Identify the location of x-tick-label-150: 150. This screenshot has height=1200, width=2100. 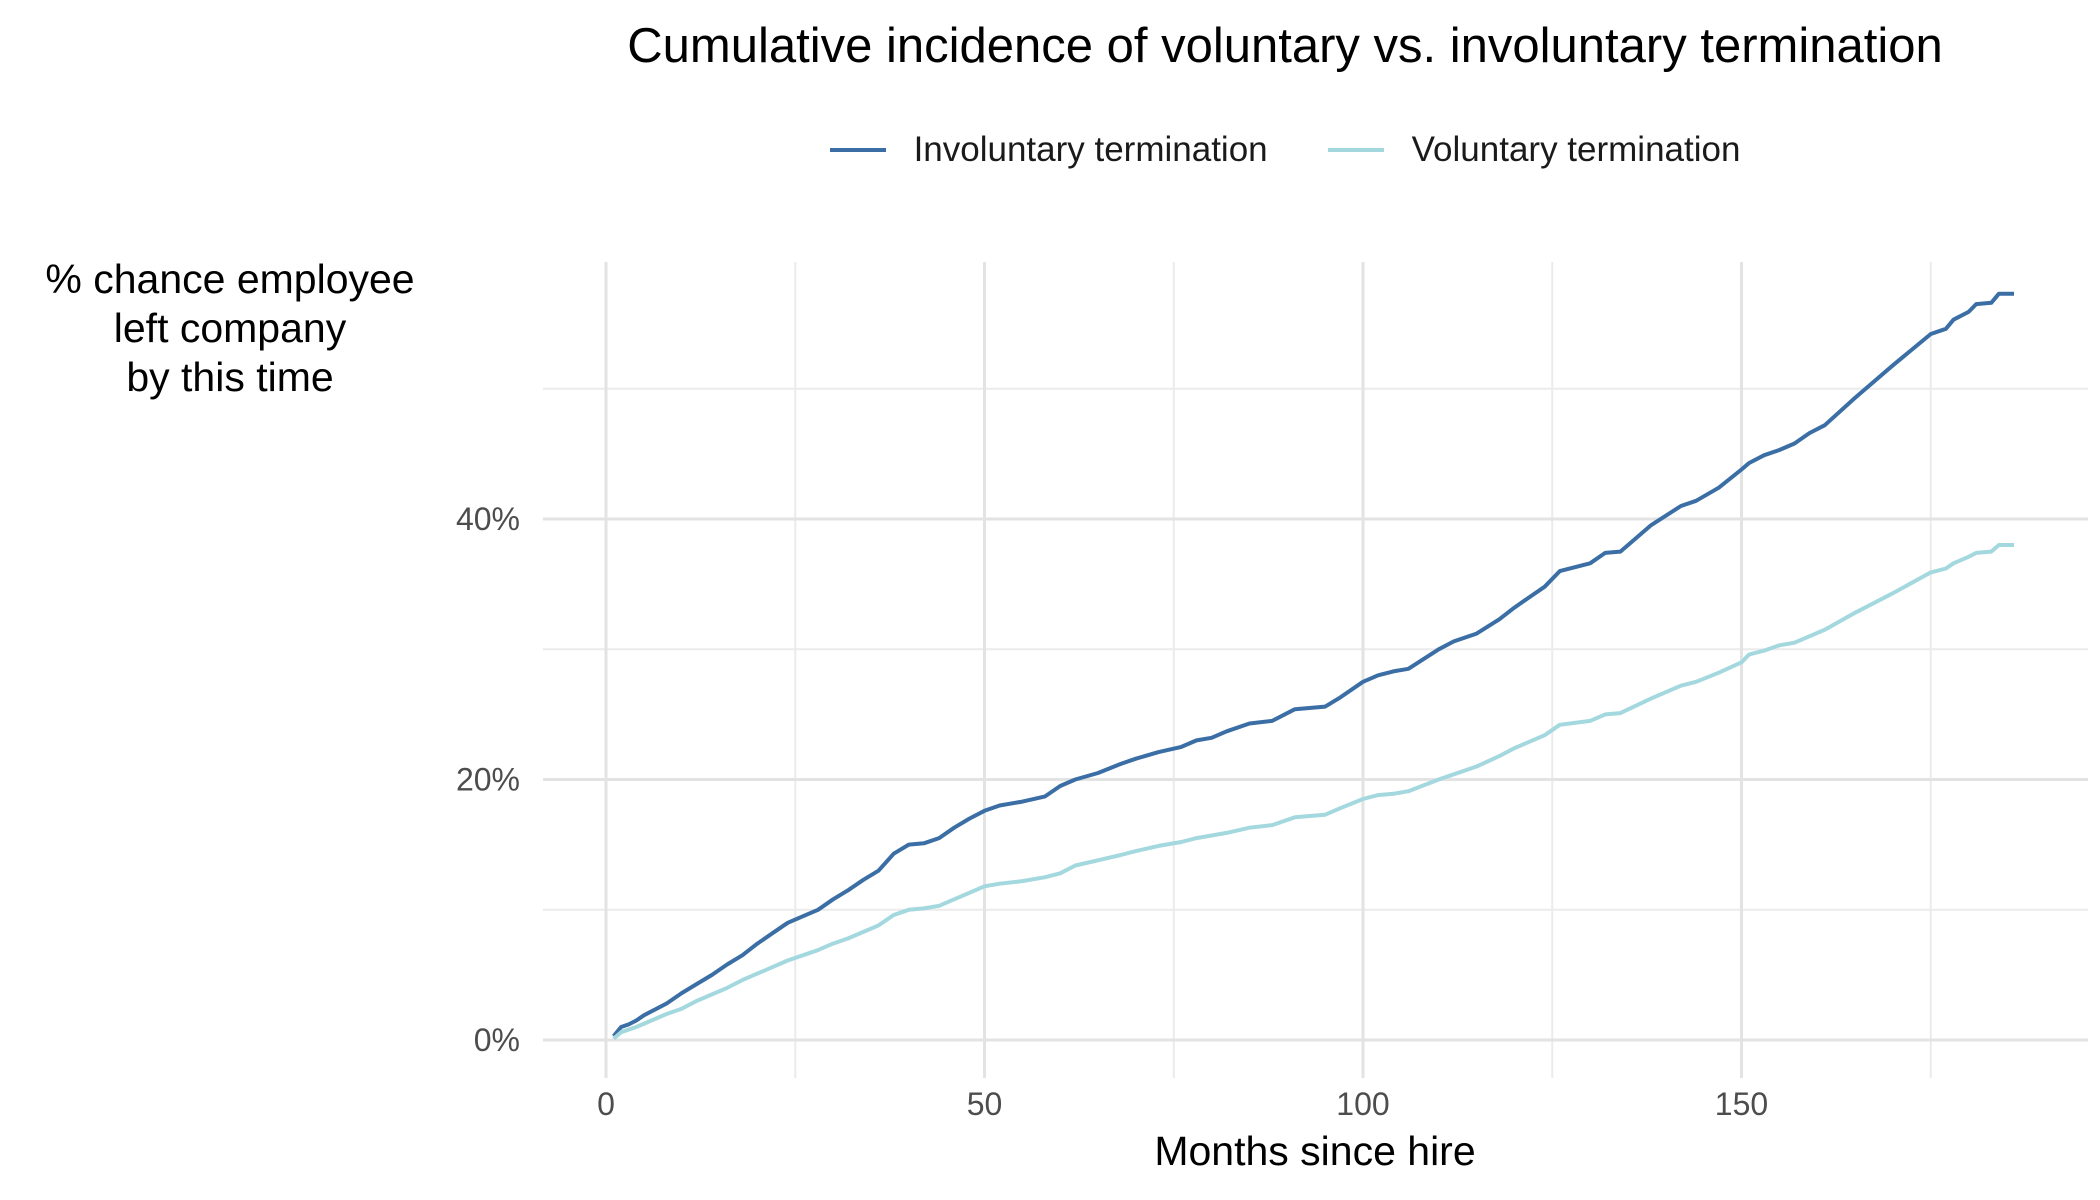
(1741, 1104).